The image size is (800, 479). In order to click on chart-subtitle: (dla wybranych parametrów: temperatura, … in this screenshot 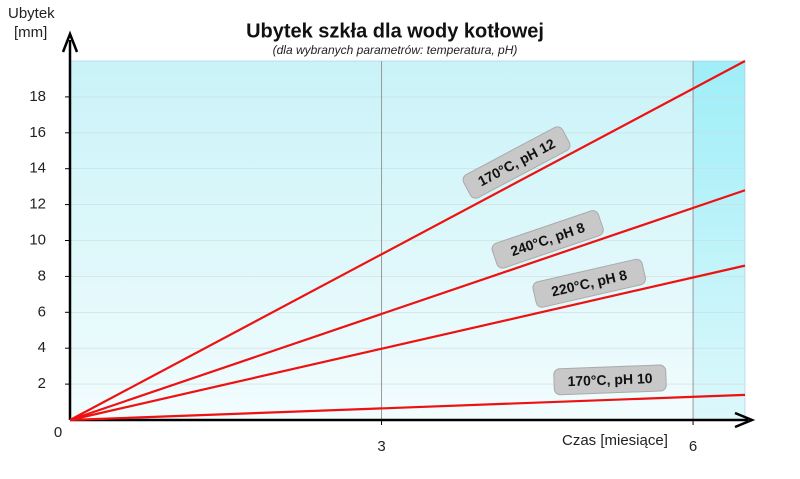, I will do `click(395, 50)`.